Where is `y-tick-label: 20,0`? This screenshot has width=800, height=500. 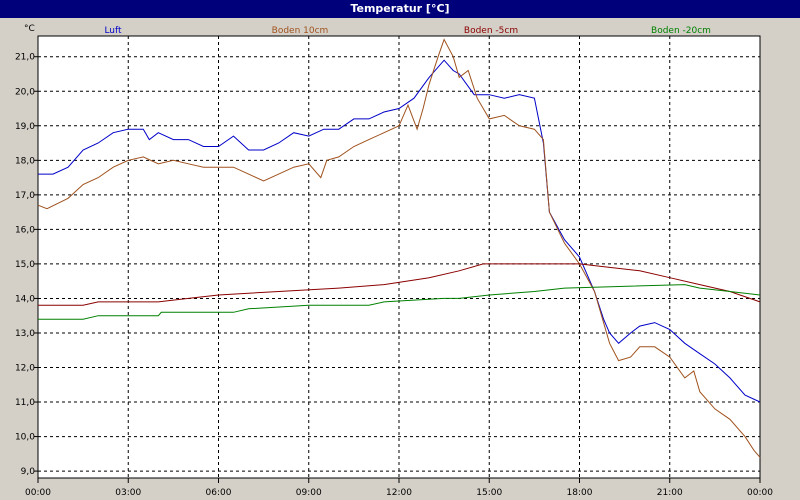 y-tick-label: 20,0 is located at coordinates (25, 92).